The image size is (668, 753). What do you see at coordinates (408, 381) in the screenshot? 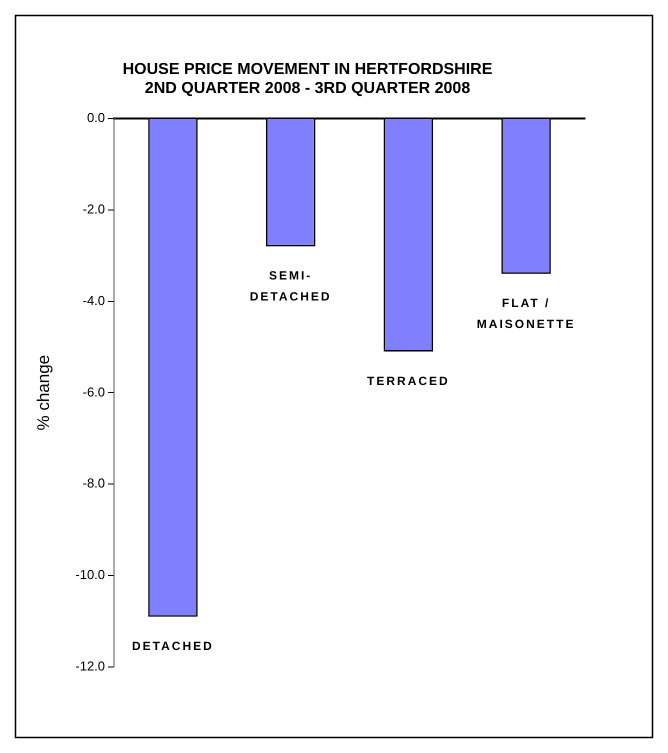
I see `x-tick-label: TERRACED` at bounding box center [408, 381].